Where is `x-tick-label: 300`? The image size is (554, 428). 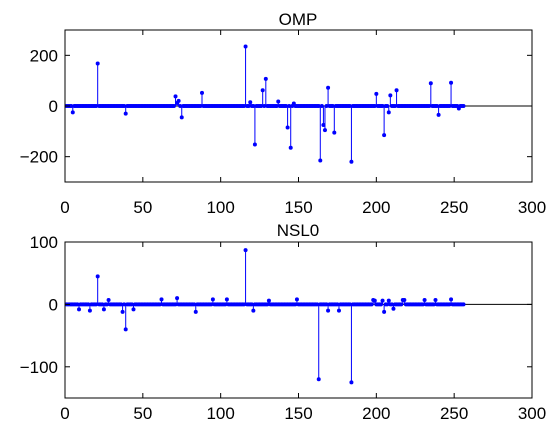
x-tick-label: 300 is located at coordinates (532, 207).